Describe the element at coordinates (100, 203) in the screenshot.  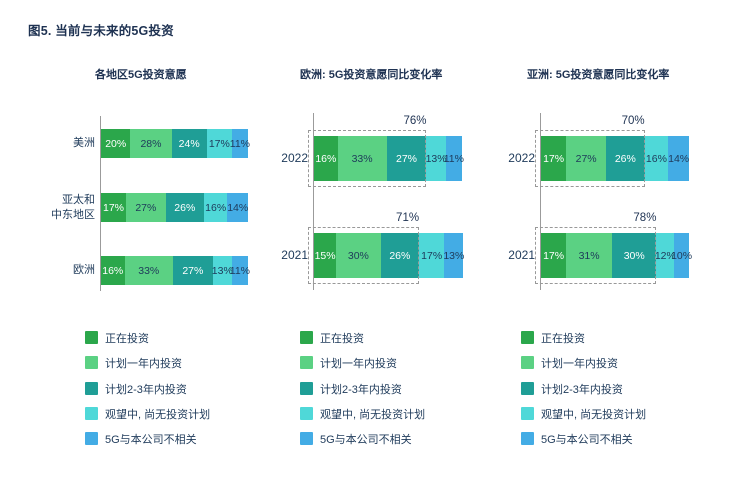
I see `axis-line-regions` at that location.